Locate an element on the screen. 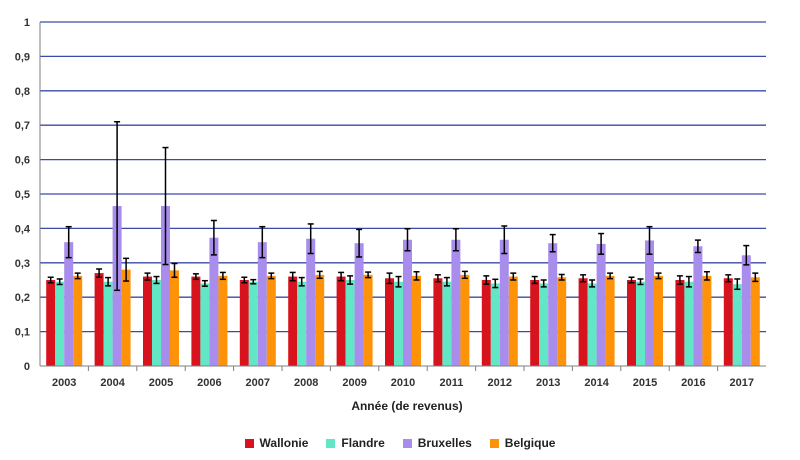 This screenshot has height=460, width=800. y-tick-label: 0,9 is located at coordinates (22, 57).